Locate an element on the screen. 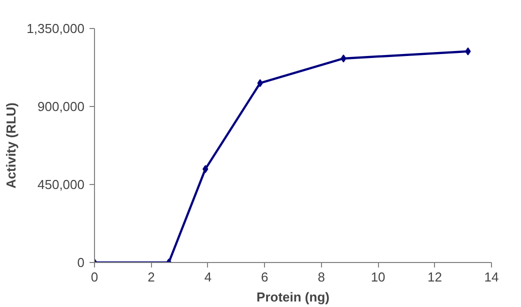 The image size is (521, 307). y-tick-label: 0 is located at coordinates (81, 262).